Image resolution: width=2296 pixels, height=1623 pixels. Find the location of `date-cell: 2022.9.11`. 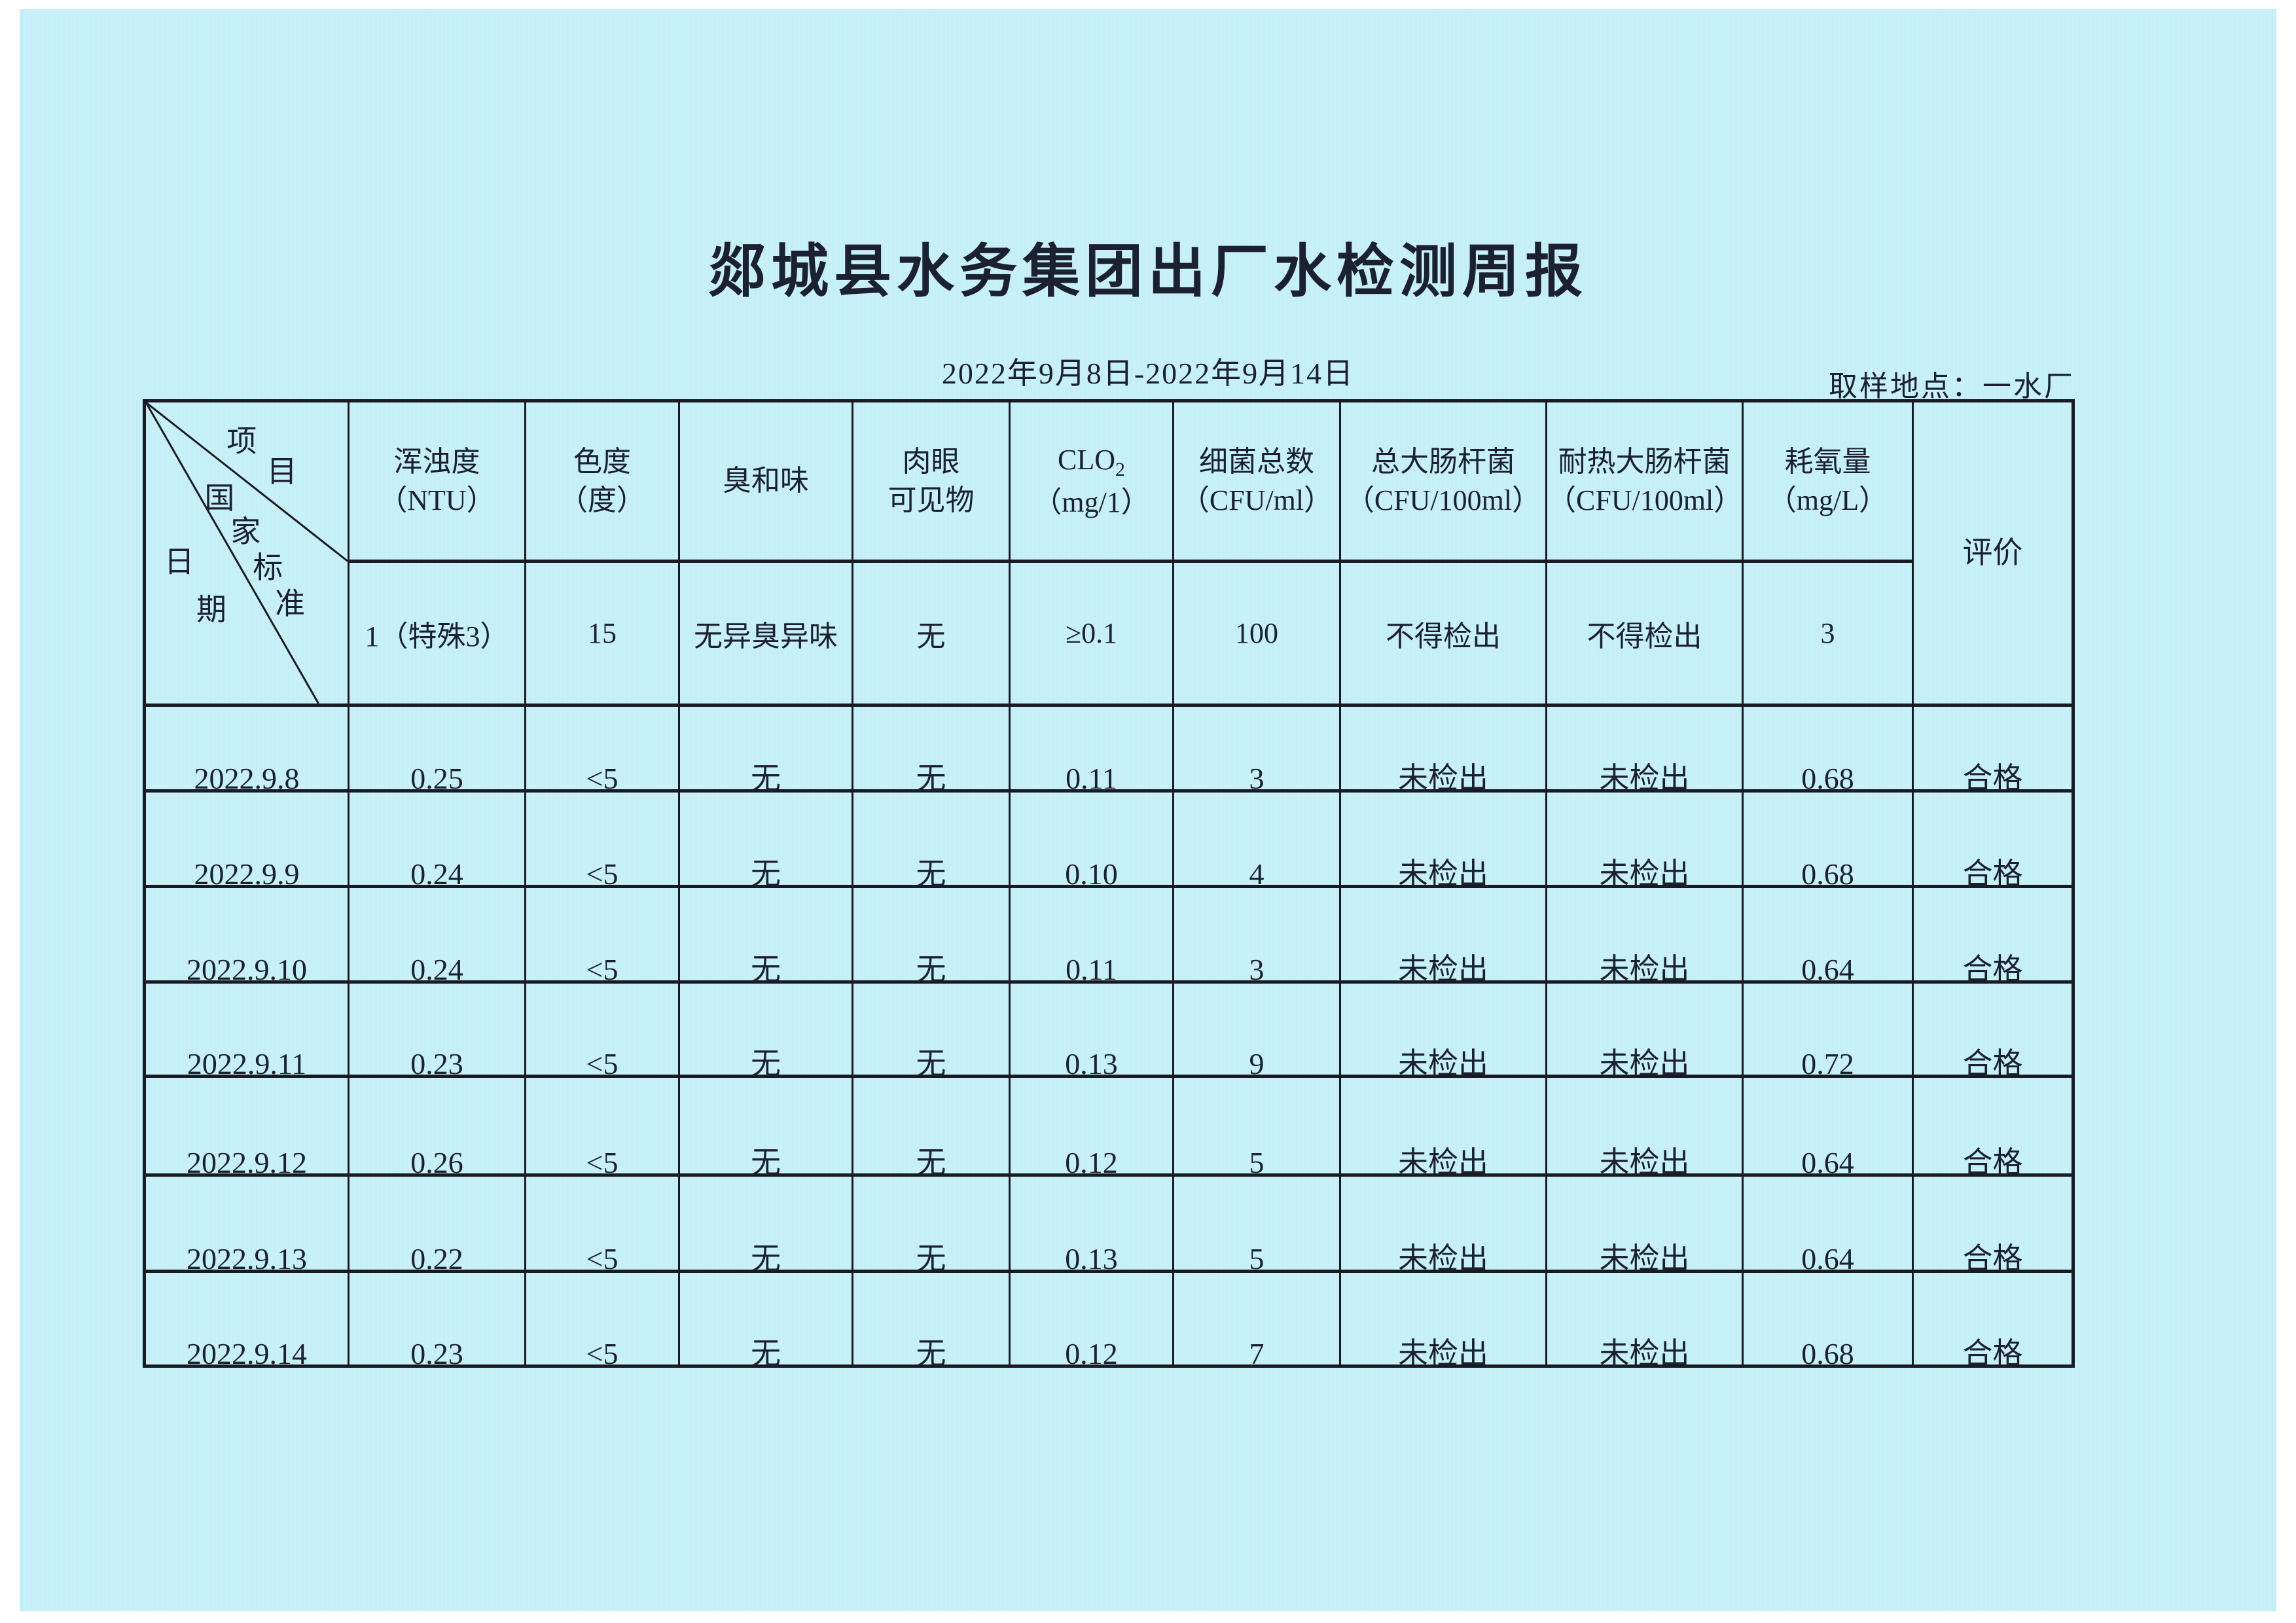

date-cell: 2022.9.11 is located at coordinates (246, 1029).